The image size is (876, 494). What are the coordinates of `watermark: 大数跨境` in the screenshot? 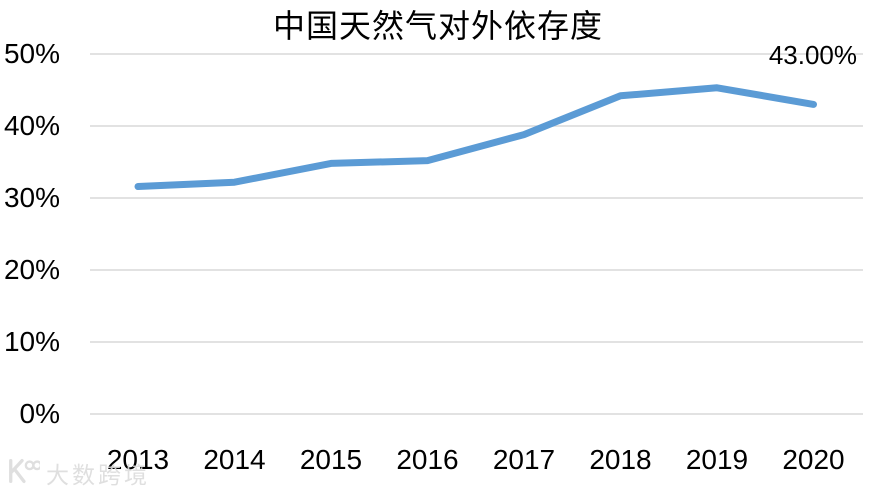 It's located at (78, 473).